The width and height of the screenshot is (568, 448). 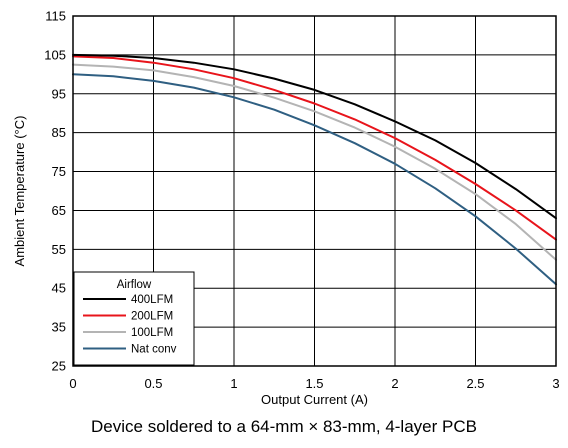 I want to click on legend-label: 100LFM, so click(x=152, y=333).